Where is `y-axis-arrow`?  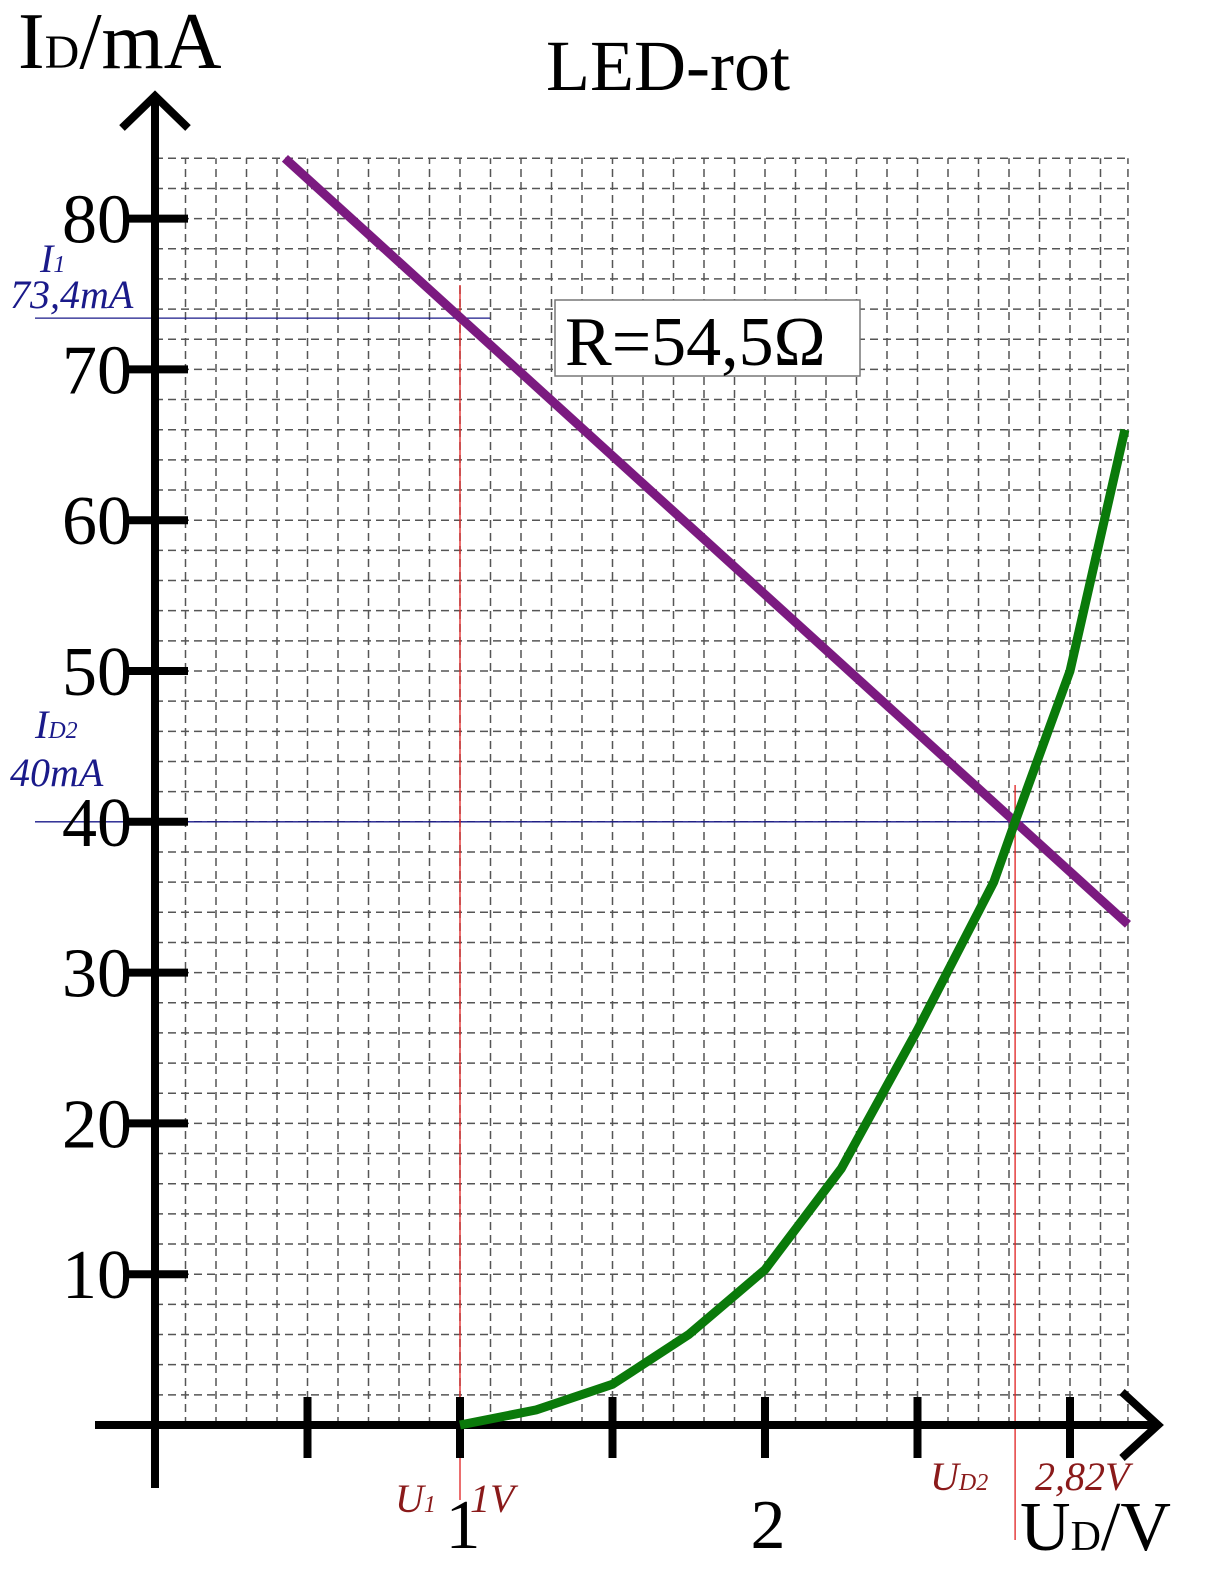
y-axis-arrow is located at coordinates (155, 110).